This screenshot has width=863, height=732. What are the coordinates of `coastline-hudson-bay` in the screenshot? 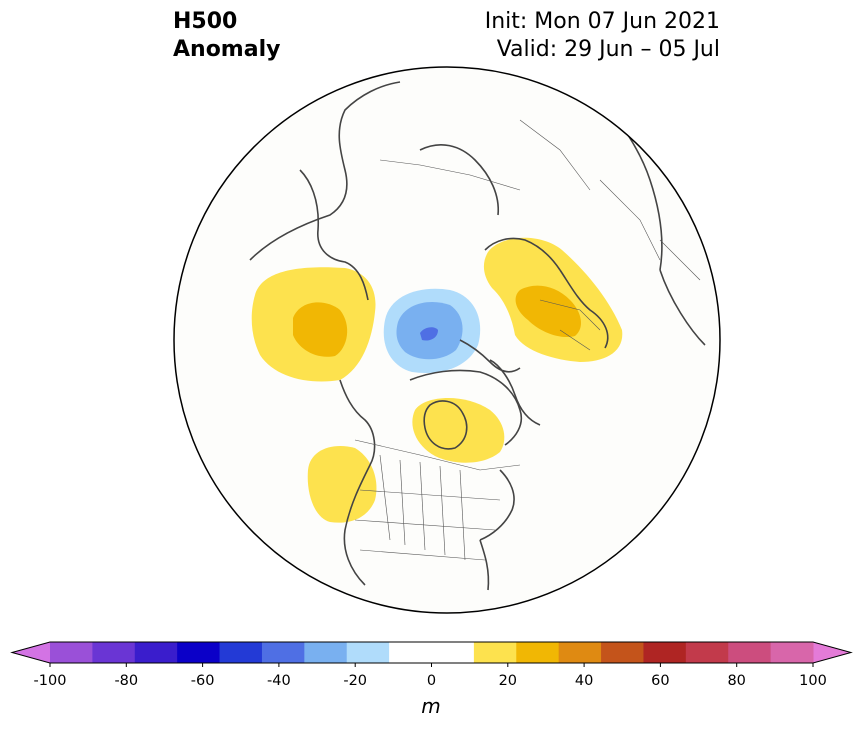 It's located at (445, 425).